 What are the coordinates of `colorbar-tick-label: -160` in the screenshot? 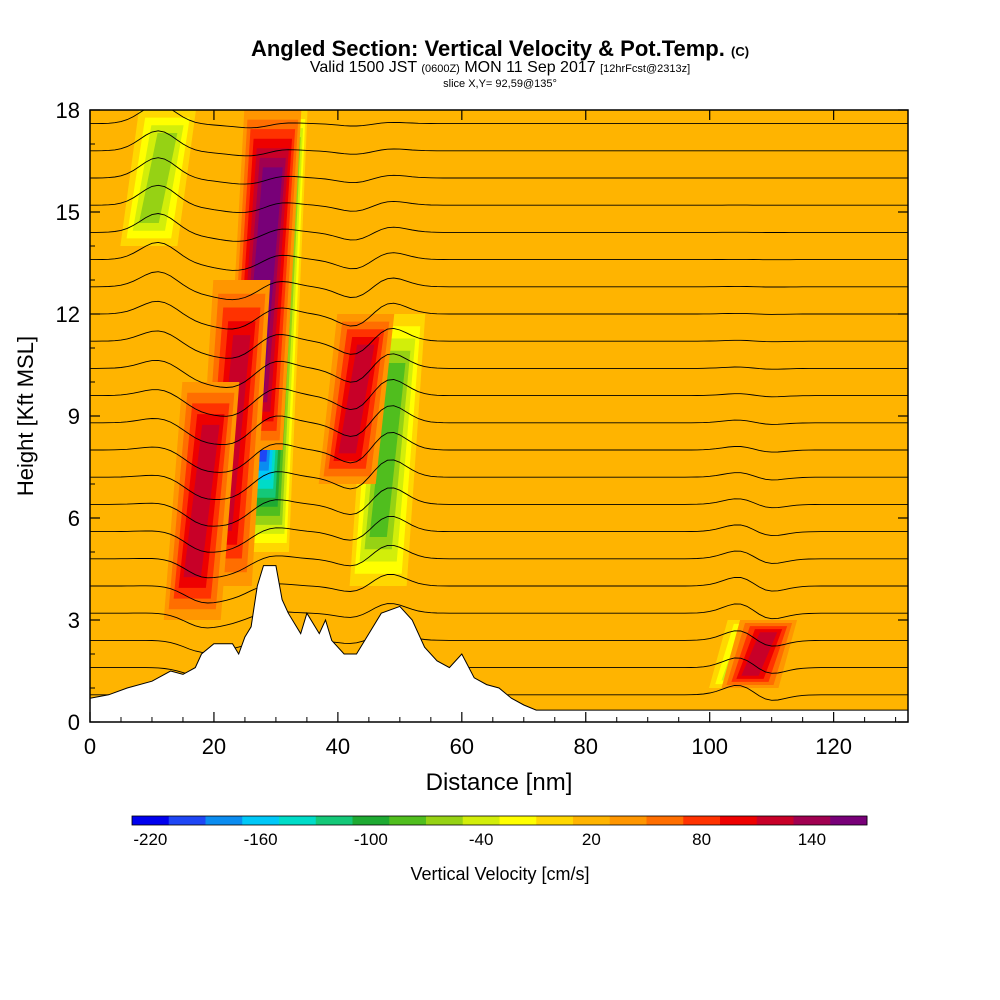 It's located at (261, 839).